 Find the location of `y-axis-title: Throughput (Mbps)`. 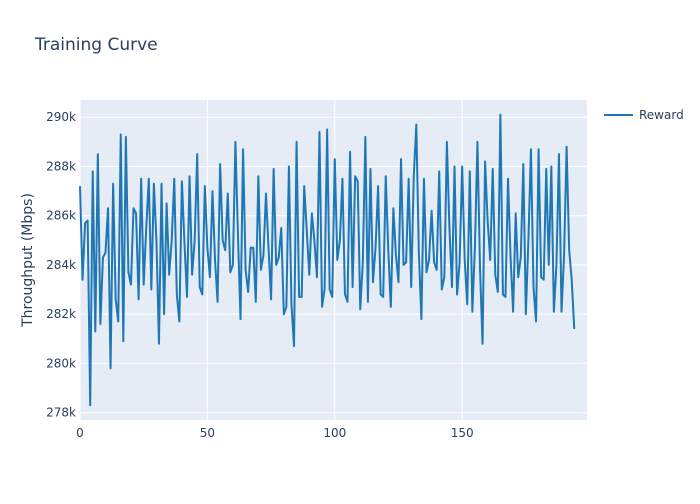

y-axis-title: Throughput (Mbps) is located at coordinates (28, 260).